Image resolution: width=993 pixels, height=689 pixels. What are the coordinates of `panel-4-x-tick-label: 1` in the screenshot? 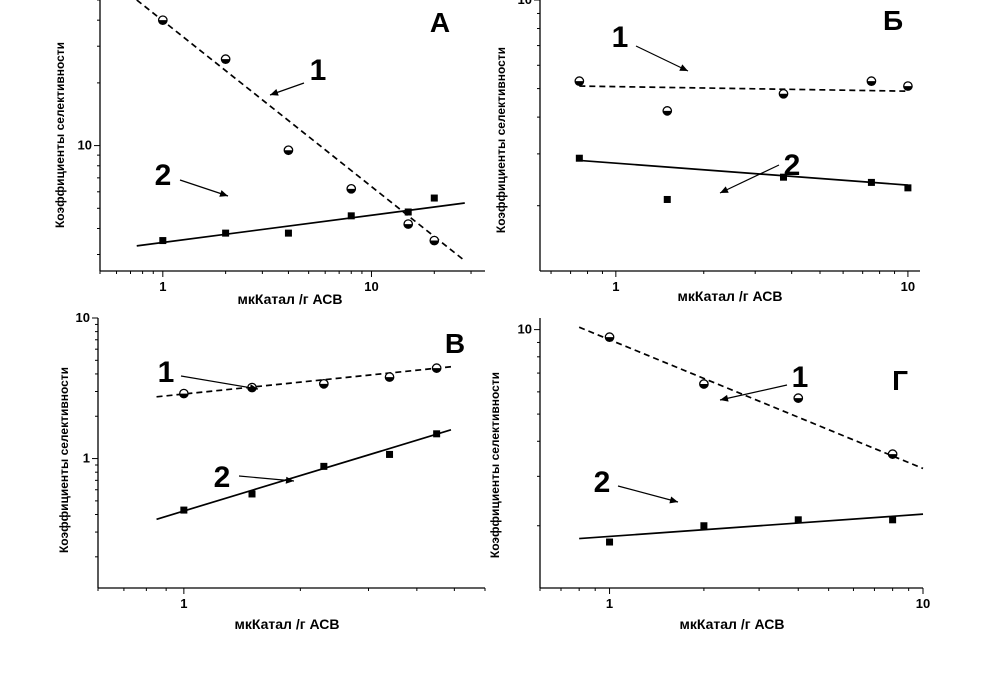 It's located at (609, 603).